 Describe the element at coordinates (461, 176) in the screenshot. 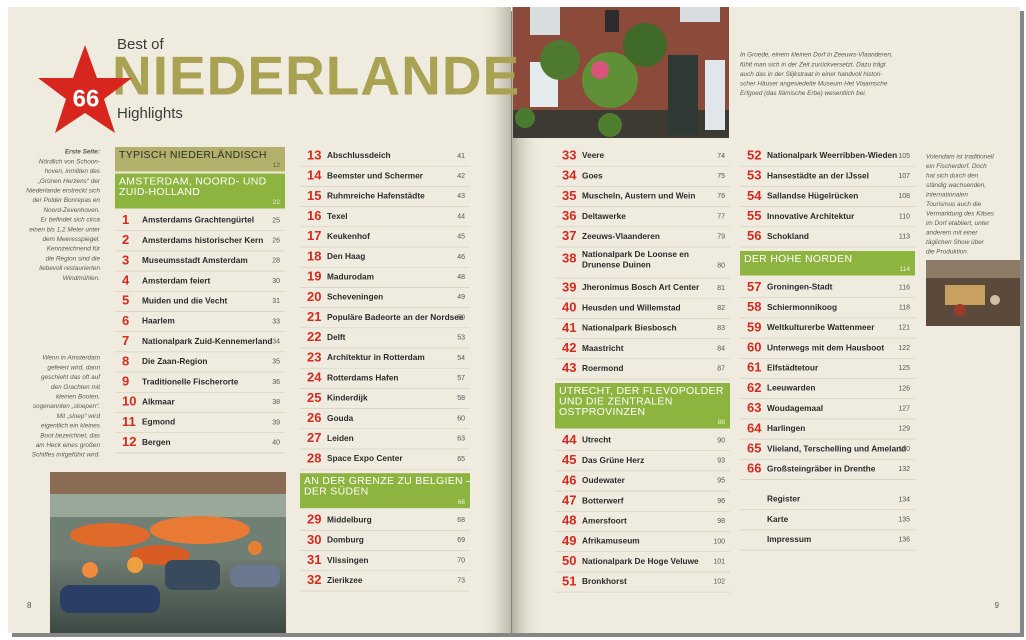

I see `item-page: 42` at that location.